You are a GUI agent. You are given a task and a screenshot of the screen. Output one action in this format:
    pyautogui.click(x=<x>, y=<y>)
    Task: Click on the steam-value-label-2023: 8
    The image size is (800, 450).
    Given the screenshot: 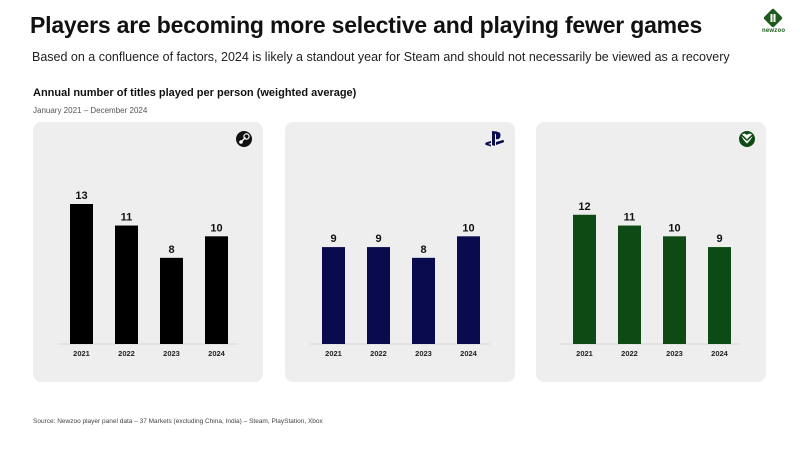 What is the action you would take?
    pyautogui.click(x=171, y=250)
    